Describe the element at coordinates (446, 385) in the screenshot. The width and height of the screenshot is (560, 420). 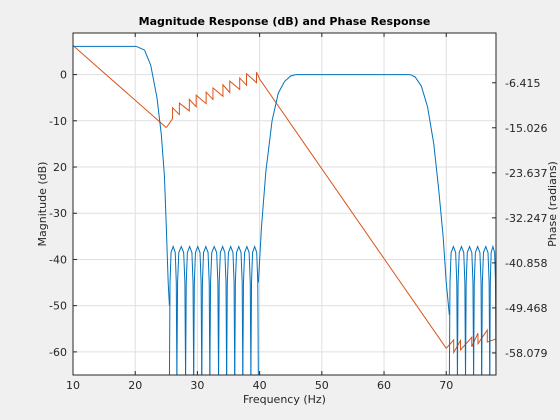
I see `x-tick-label: 70` at that location.